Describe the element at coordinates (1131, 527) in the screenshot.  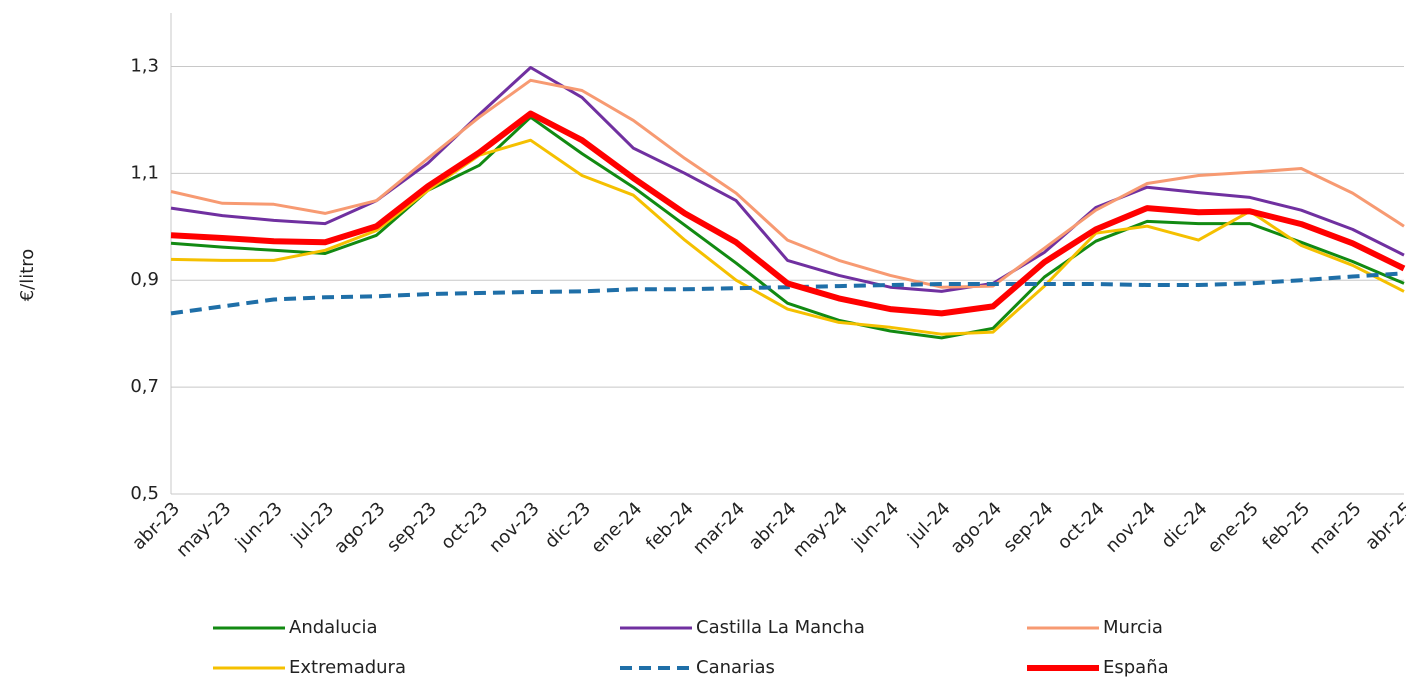
I see `x-tick-label: nov-24` at that location.